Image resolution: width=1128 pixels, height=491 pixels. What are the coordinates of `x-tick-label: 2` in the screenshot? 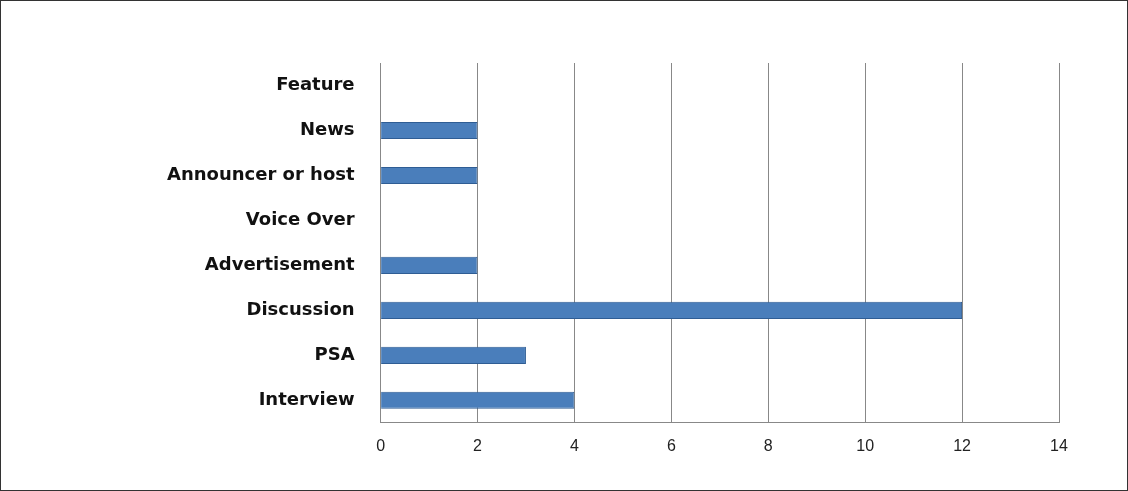 It's located at (478, 445).